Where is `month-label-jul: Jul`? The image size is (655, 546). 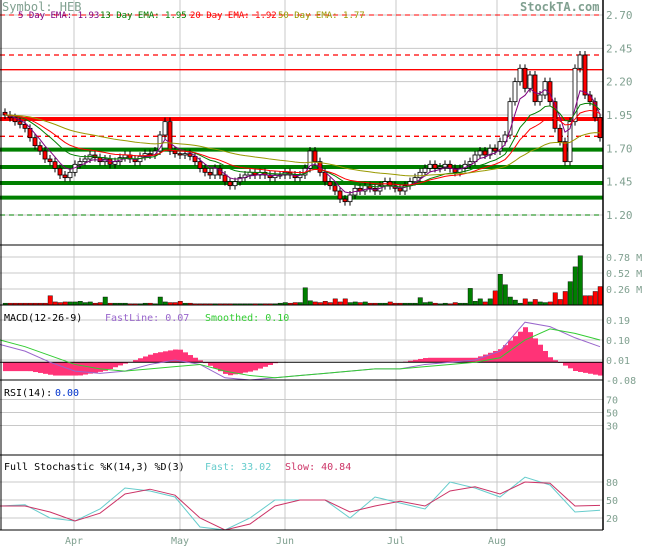 month-label-jul: Jul is located at coordinates (396, 541).